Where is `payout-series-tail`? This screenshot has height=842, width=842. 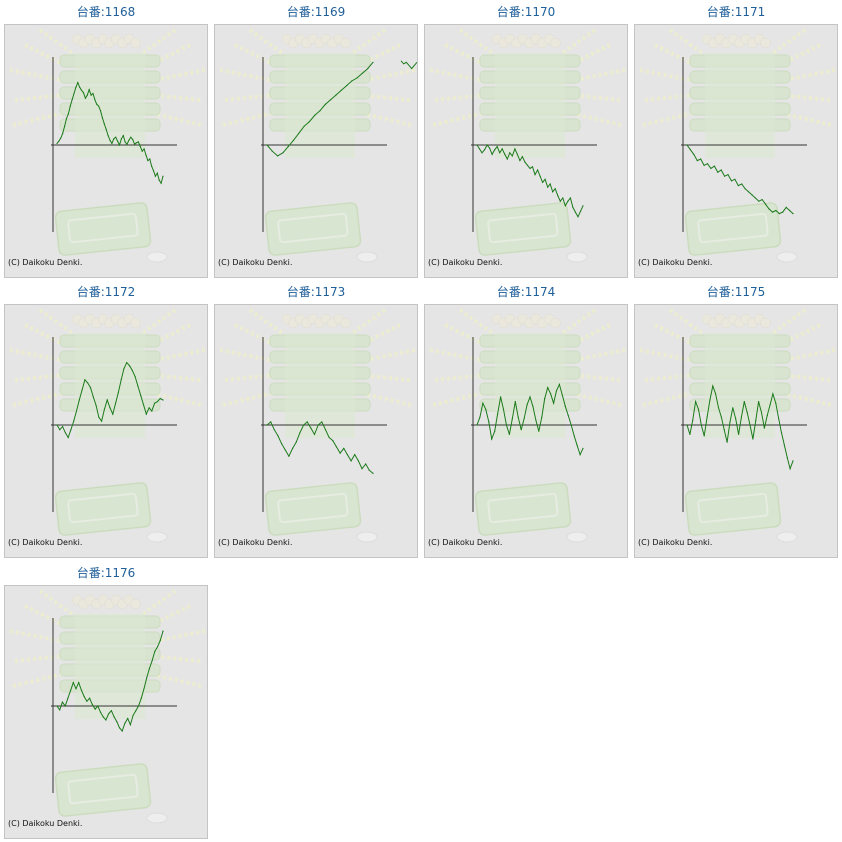 payout-series-tail is located at coordinates (408, 65).